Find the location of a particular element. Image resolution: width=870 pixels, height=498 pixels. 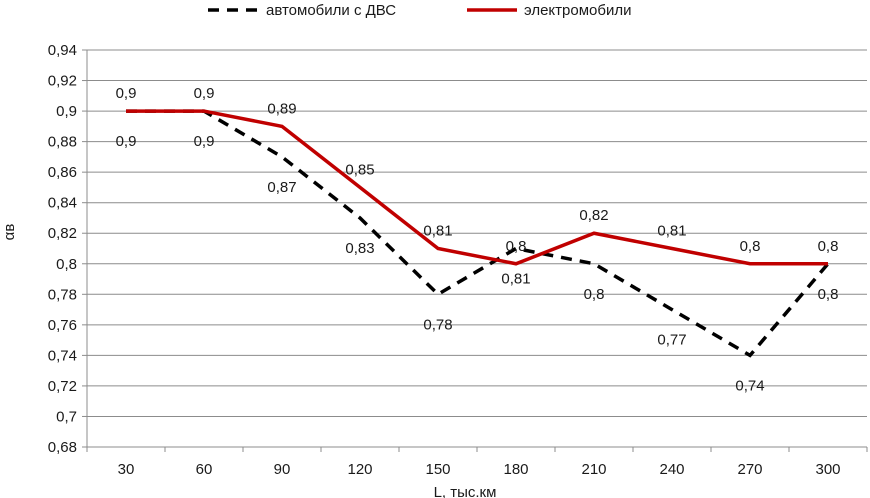

y-tick-label: 0,82 is located at coordinates (62, 233).